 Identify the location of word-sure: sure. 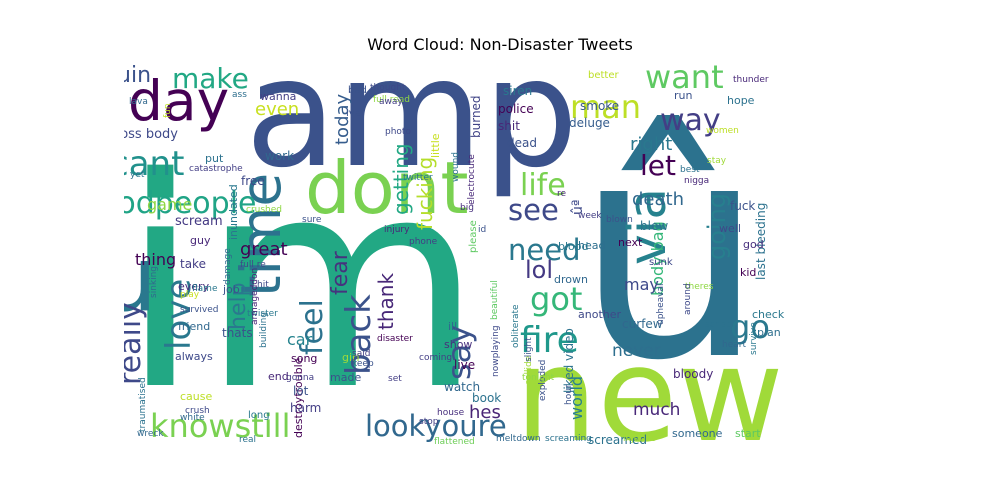
(312, 220).